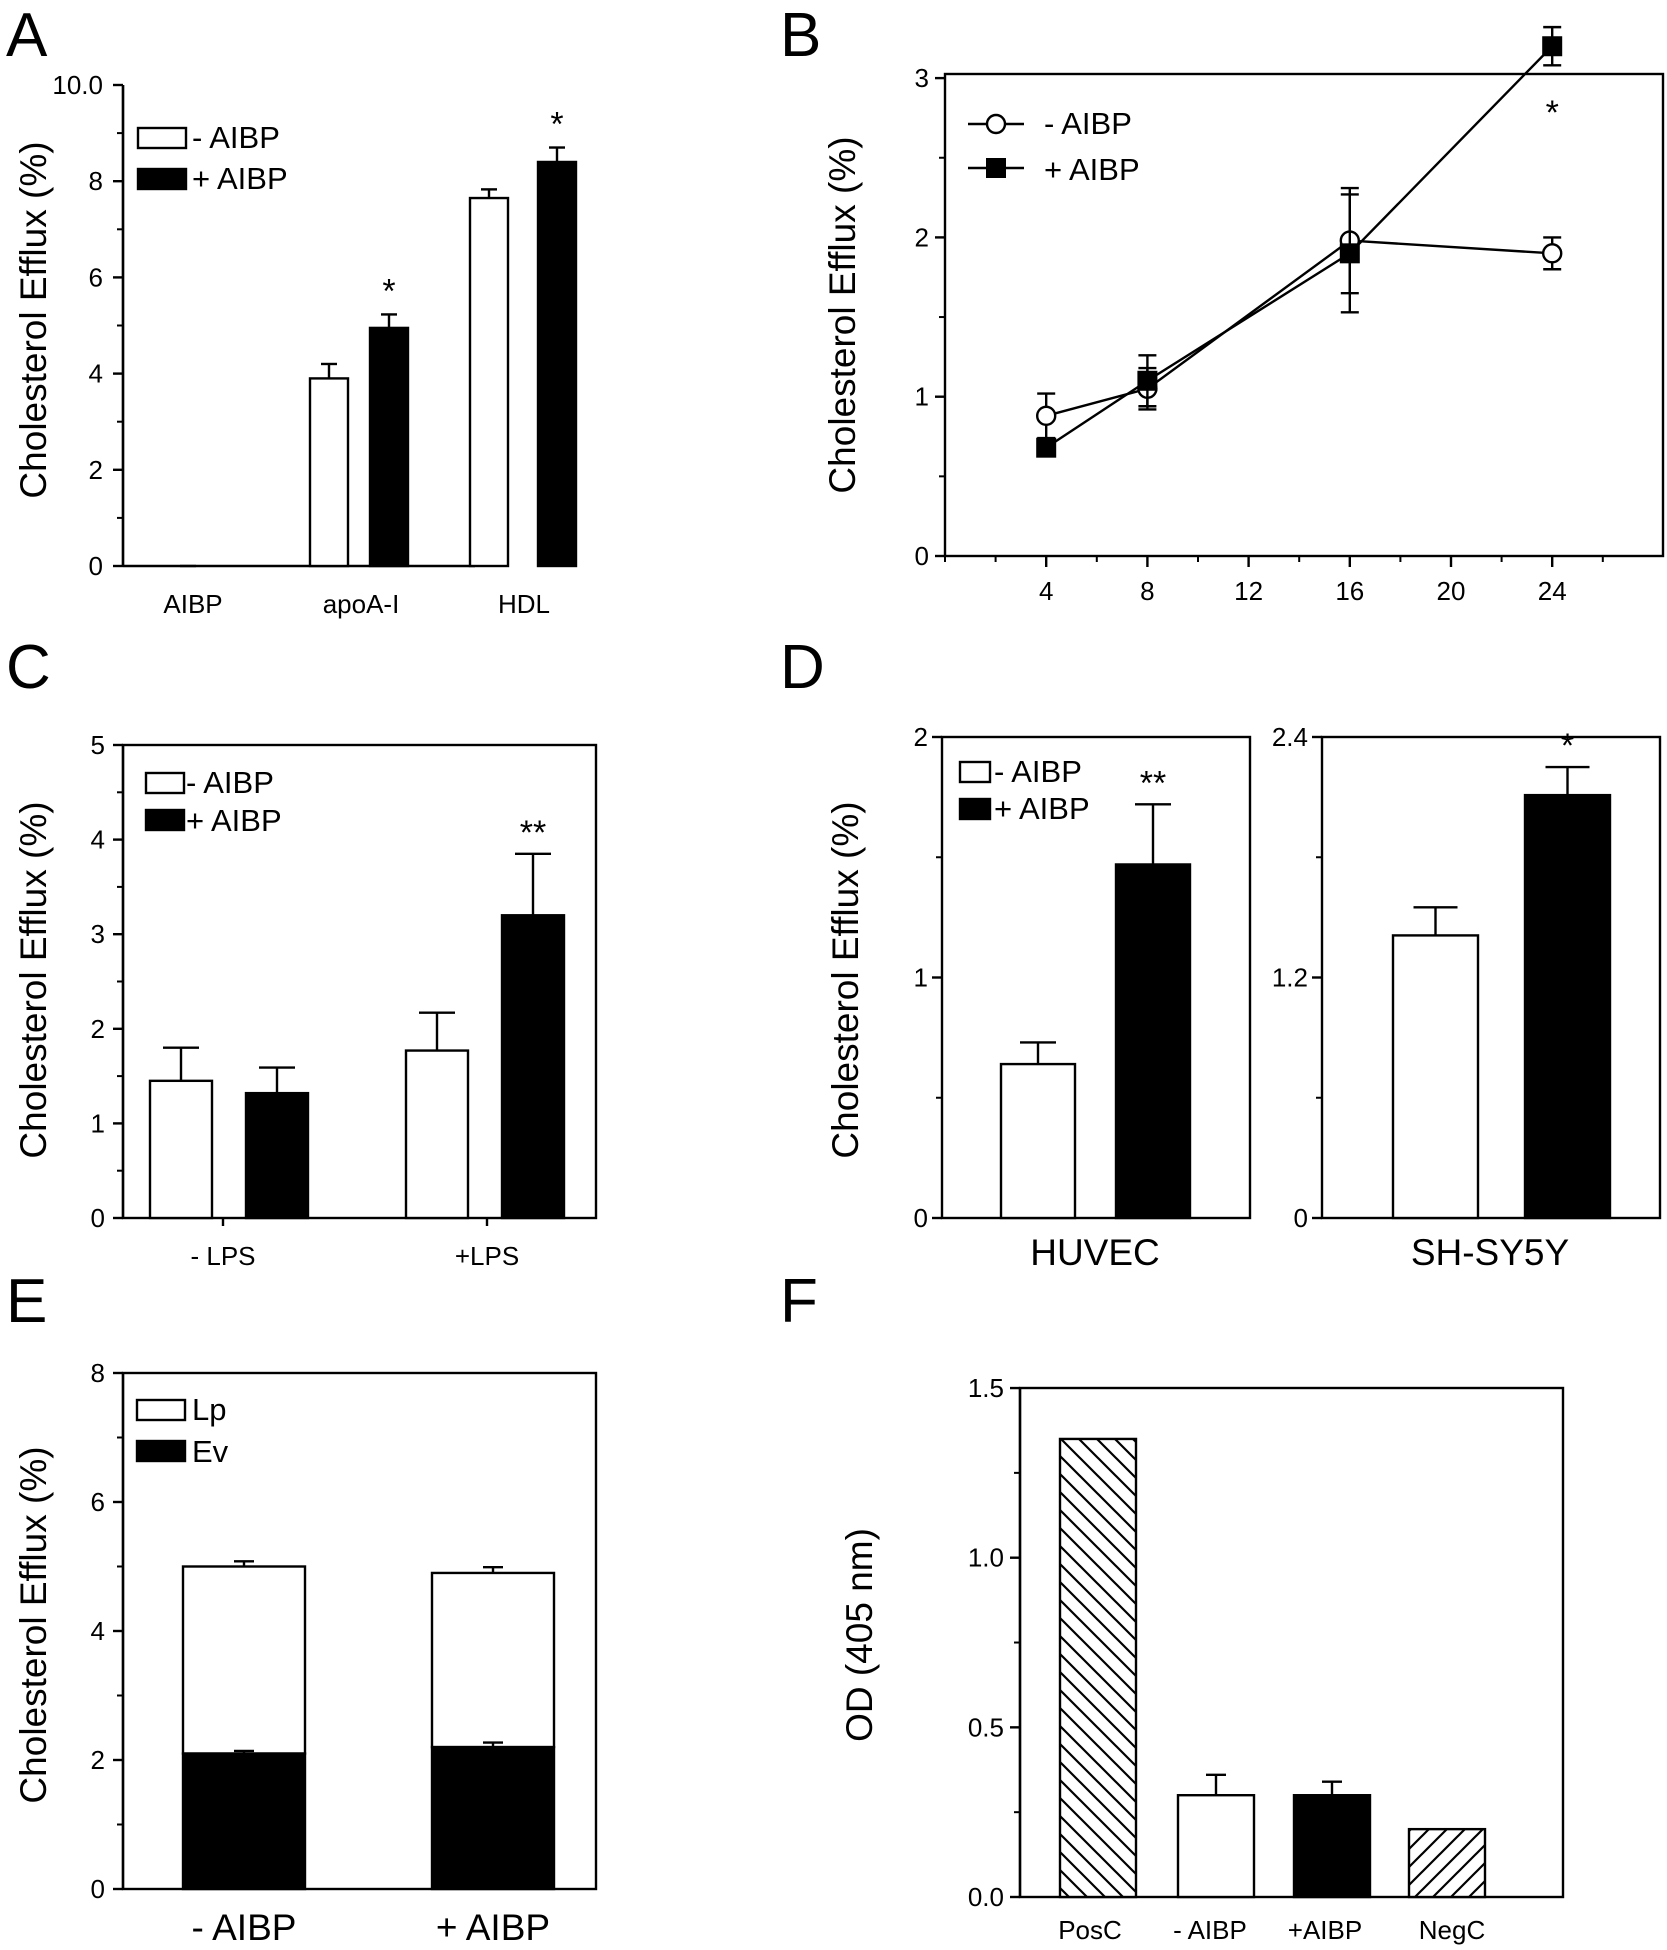  I want to click on bar-negc, so click(1447, 1863).